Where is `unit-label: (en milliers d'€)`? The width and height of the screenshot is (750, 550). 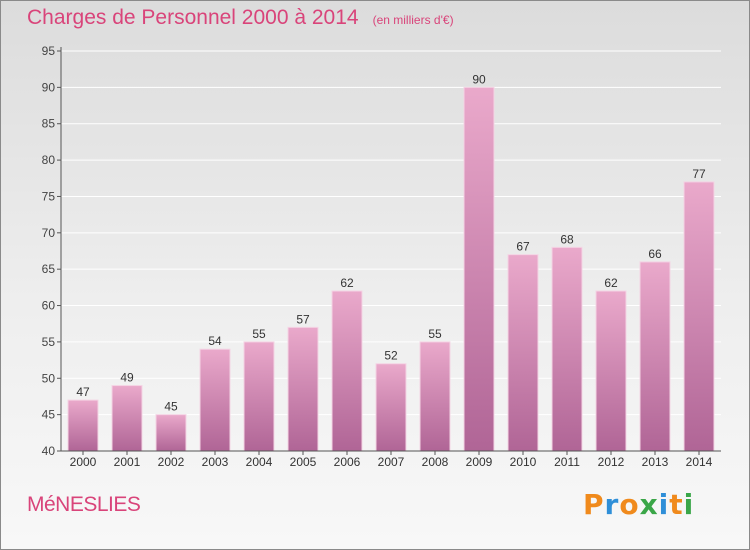 unit-label: (en milliers d'€) is located at coordinates (413, 20).